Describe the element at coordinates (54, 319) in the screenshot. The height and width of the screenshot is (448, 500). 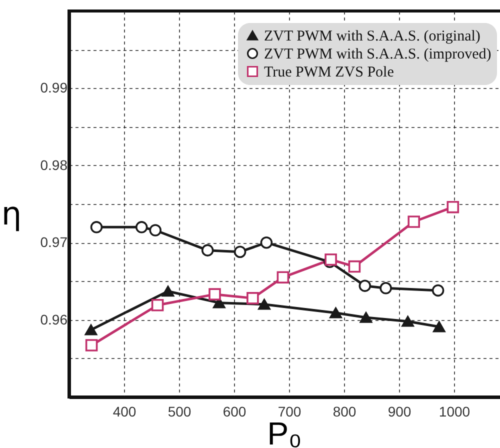
I see `y-tick-label: 0.96` at that location.